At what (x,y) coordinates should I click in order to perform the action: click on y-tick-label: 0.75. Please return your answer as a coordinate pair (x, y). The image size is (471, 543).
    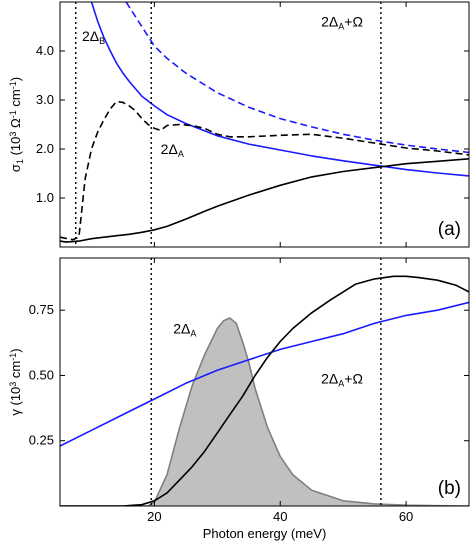
    Looking at the image, I should click on (41, 309).